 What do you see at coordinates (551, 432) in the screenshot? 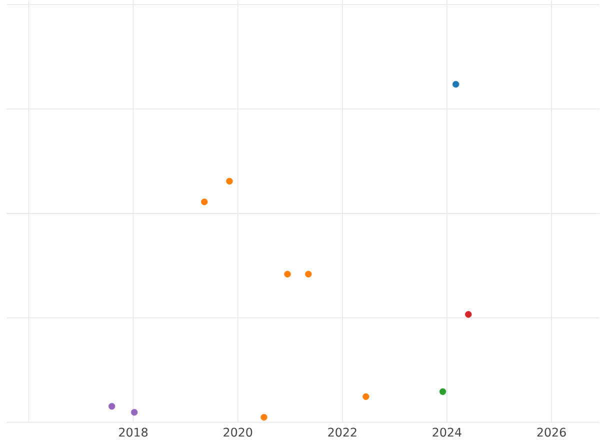
I see `x-tick-label: 2026` at bounding box center [551, 432].